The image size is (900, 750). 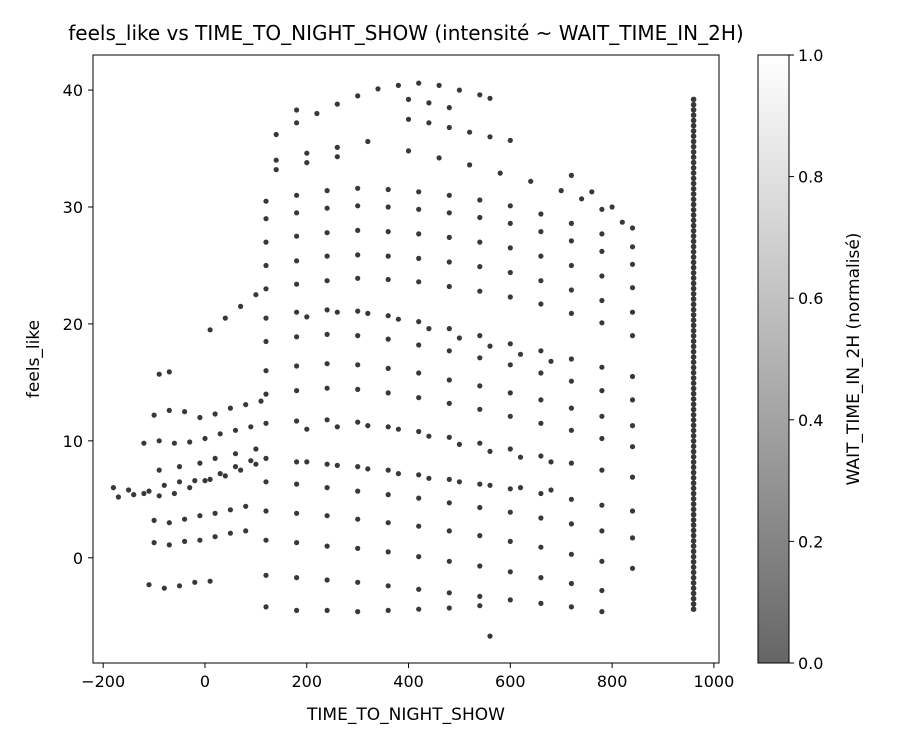 What do you see at coordinates (205, 681) in the screenshot?
I see `x-tick-label: 0` at bounding box center [205, 681].